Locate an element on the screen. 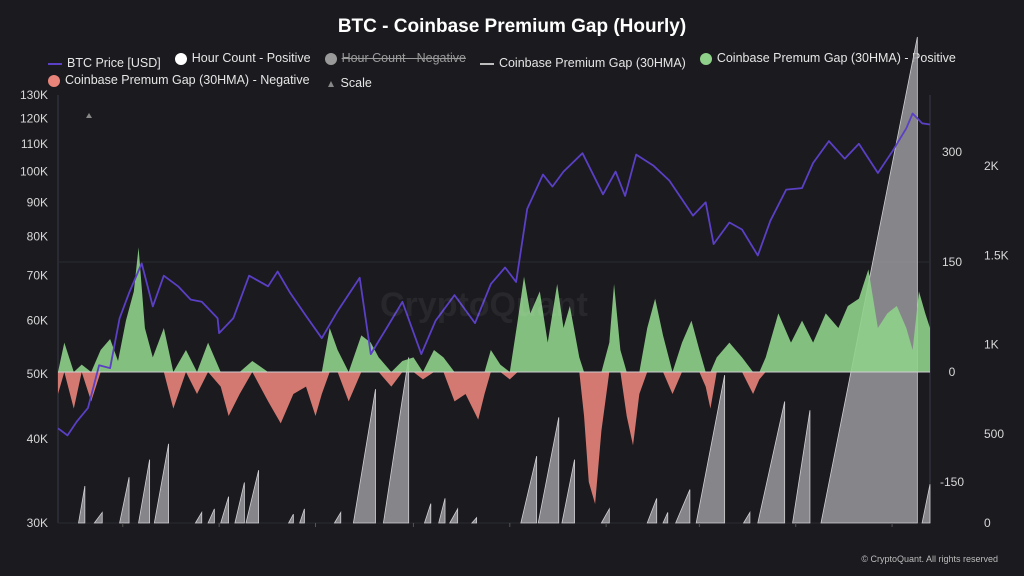 Image resolution: width=1024 pixels, height=576 pixels. price-tick-label: 50K is located at coordinates (37, 374).